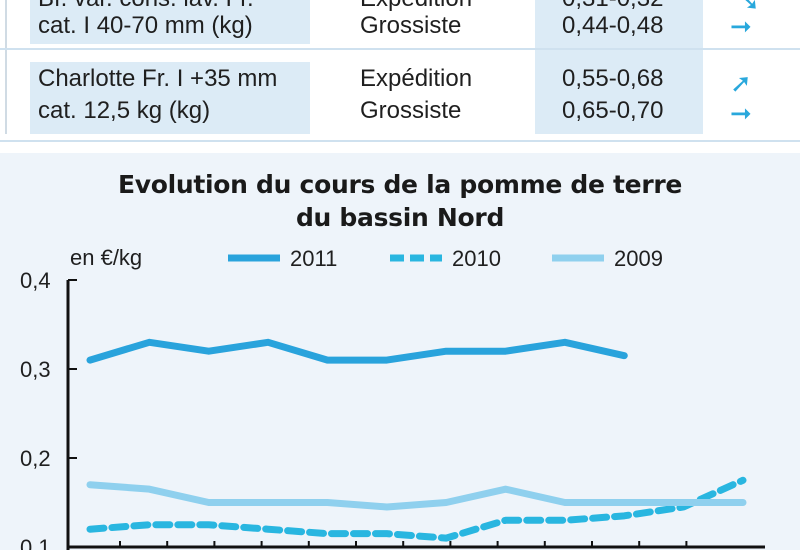 This screenshot has height=550, width=800. Describe the element at coordinates (35, 280) in the screenshot. I see `y-tick-label: 0,4` at that location.